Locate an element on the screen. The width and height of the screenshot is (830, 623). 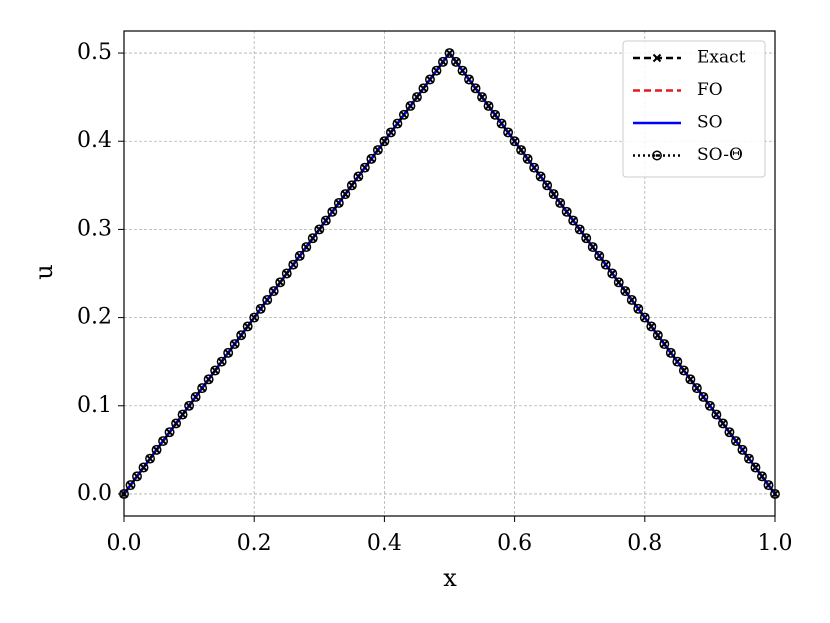
x-tick-label: 0.4 is located at coordinates (384, 543).